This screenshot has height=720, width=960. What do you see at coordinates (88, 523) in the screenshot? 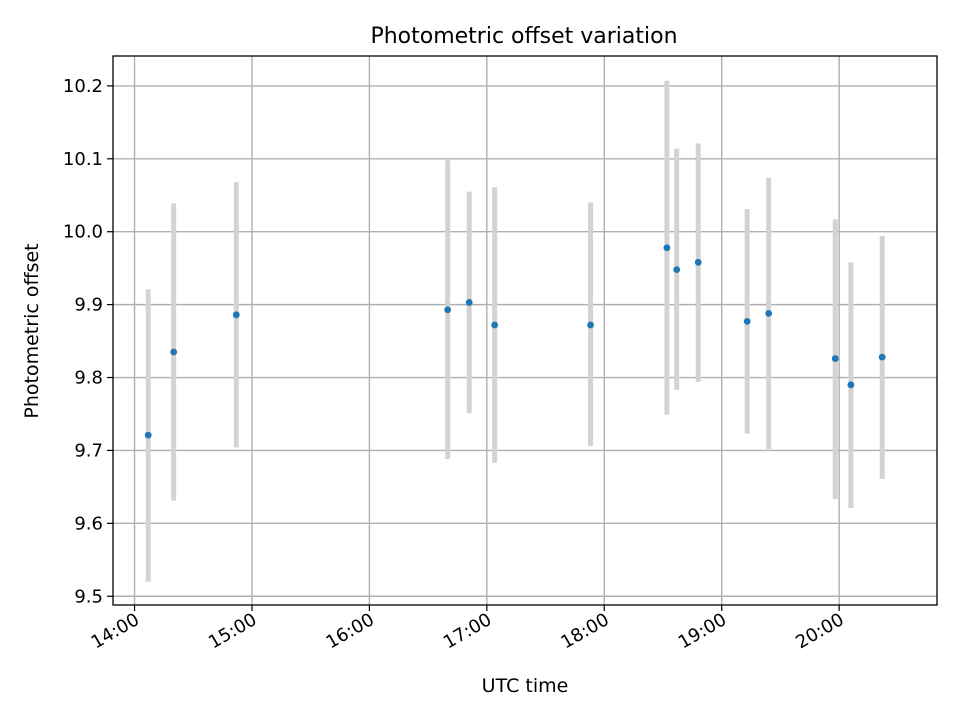
I see `y-tick-label: 9.6` at bounding box center [88, 523].